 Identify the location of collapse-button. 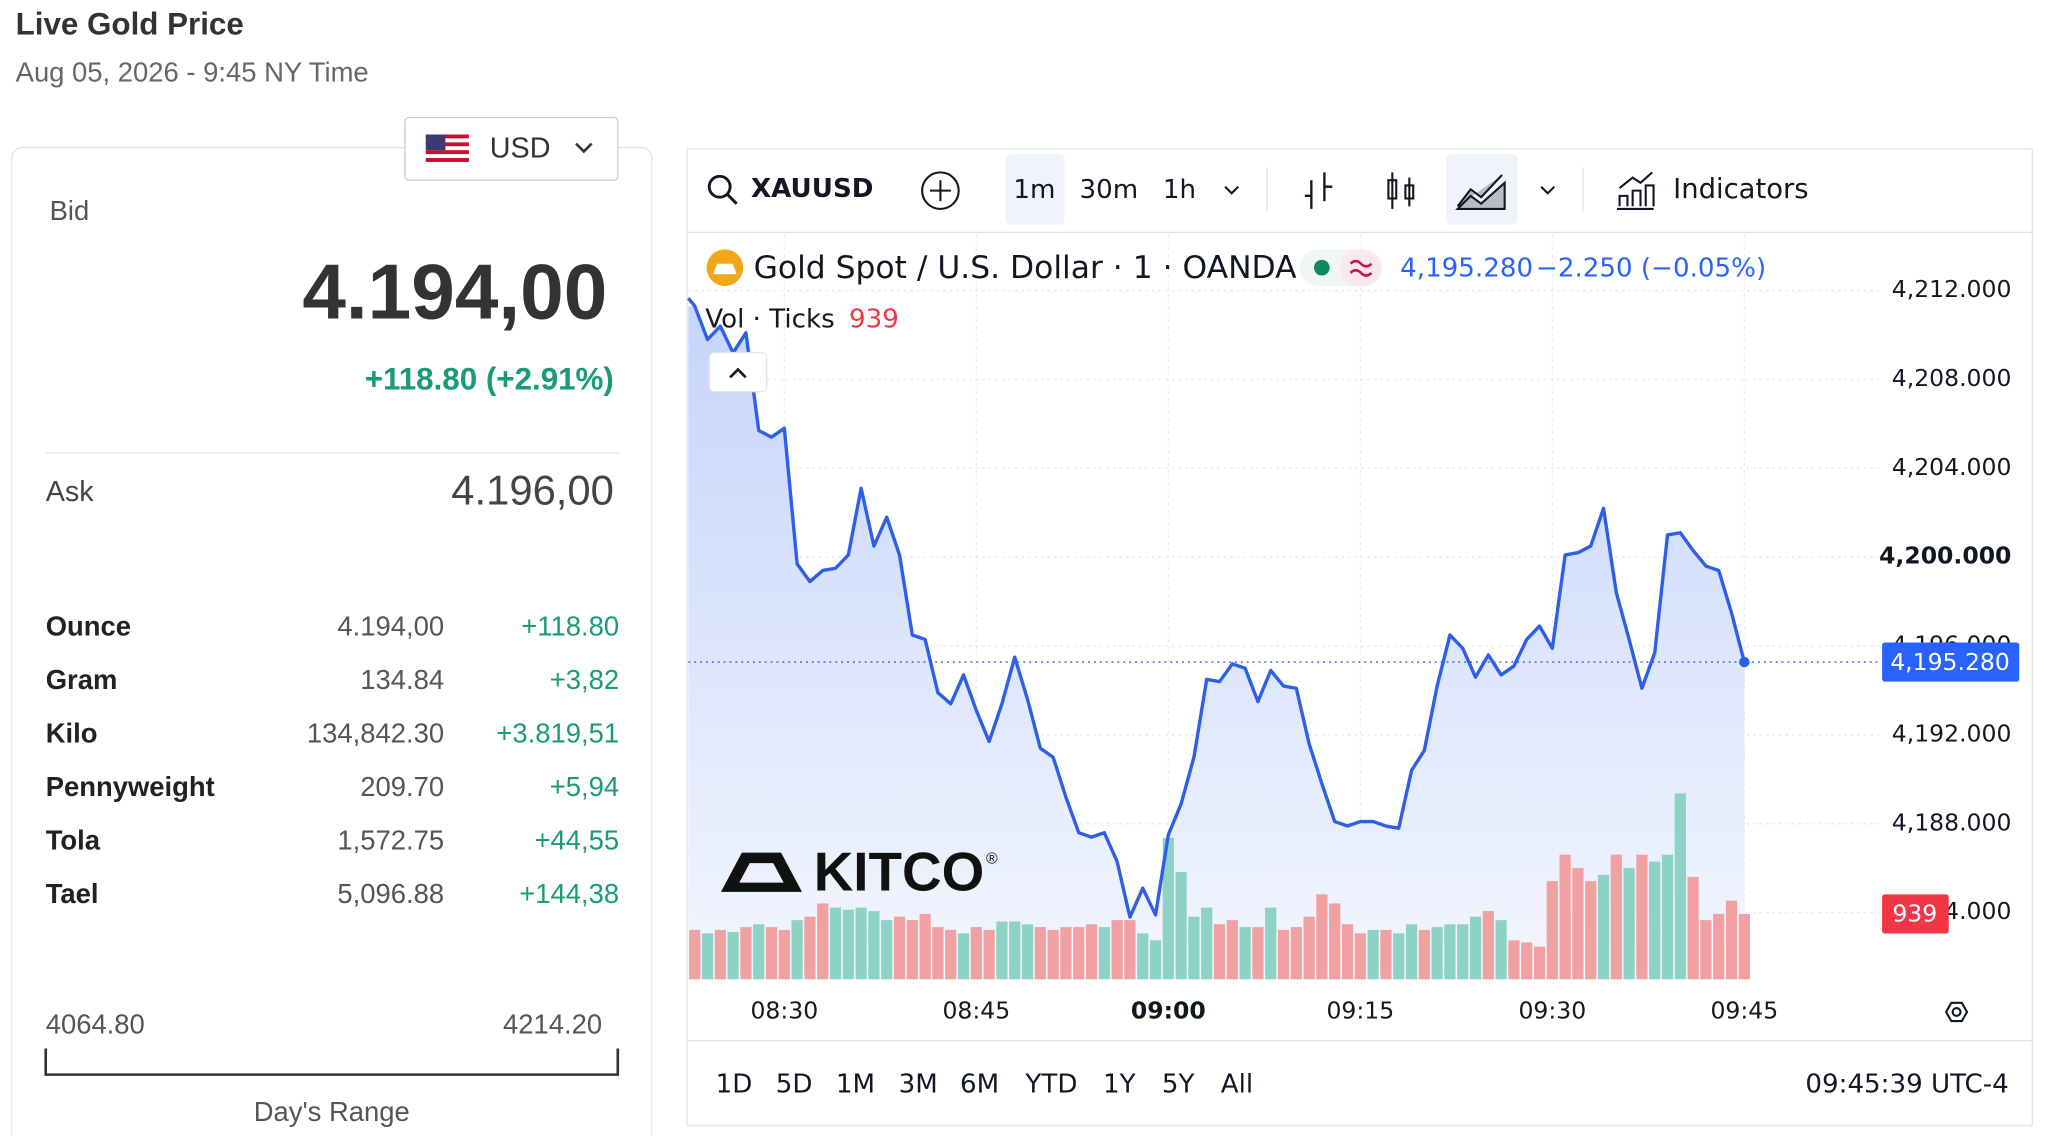
(738, 372).